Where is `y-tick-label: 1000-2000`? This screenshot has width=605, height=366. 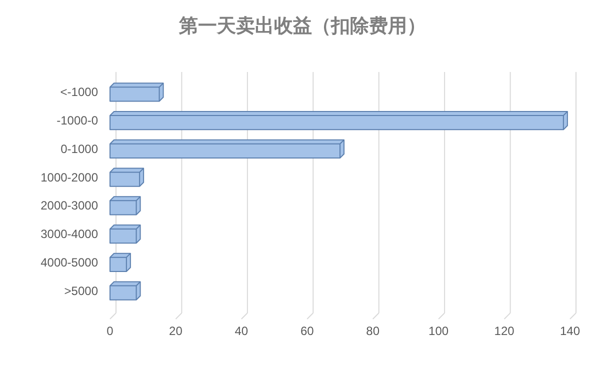
y-tick-label: 1000-2000 is located at coordinates (69, 177).